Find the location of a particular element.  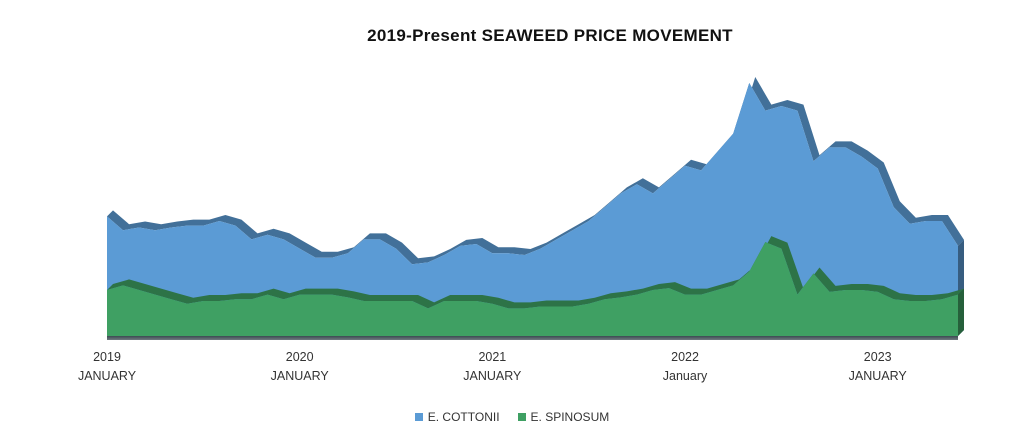

tick-year: 2022 is located at coordinates (685, 357).